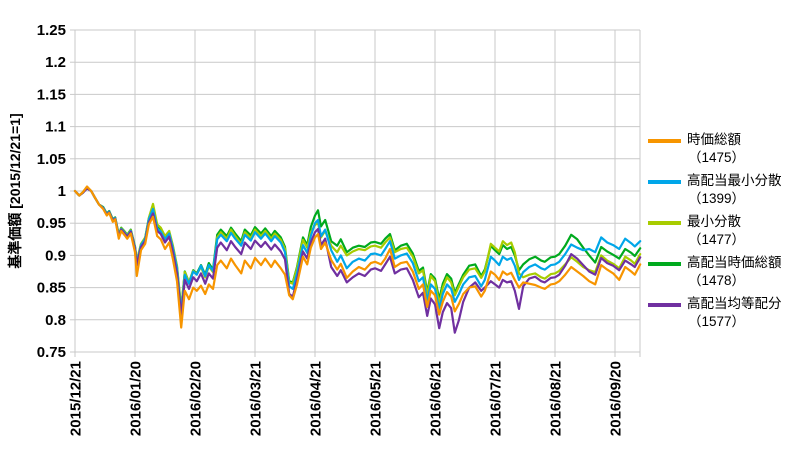 The height and width of the screenshot is (455, 800). I want to click on x-tick-label: 2016/04/21, so click(316, 398).